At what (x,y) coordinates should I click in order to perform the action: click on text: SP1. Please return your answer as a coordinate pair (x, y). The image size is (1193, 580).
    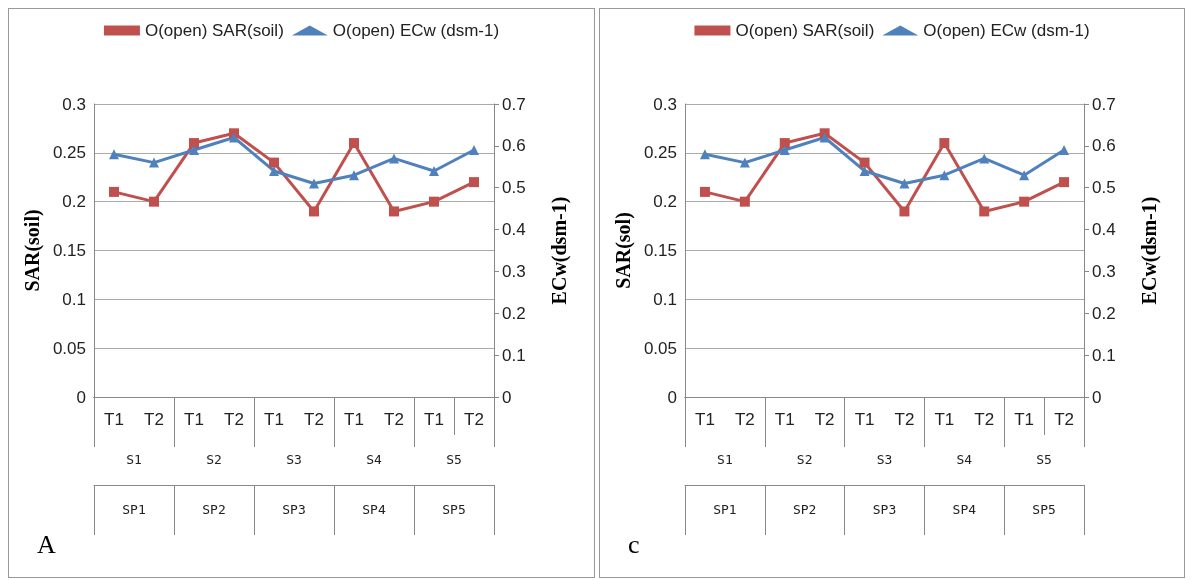
    Looking at the image, I should click on (725, 509).